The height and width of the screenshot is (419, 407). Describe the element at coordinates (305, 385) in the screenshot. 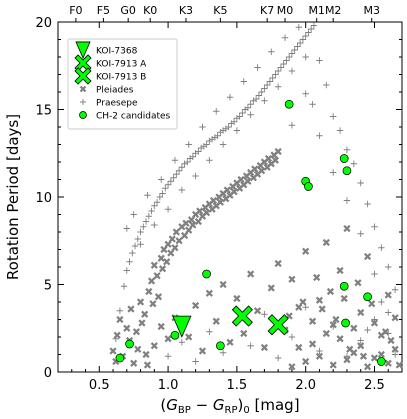

I see `x-tick-label: 2.0` at that location.